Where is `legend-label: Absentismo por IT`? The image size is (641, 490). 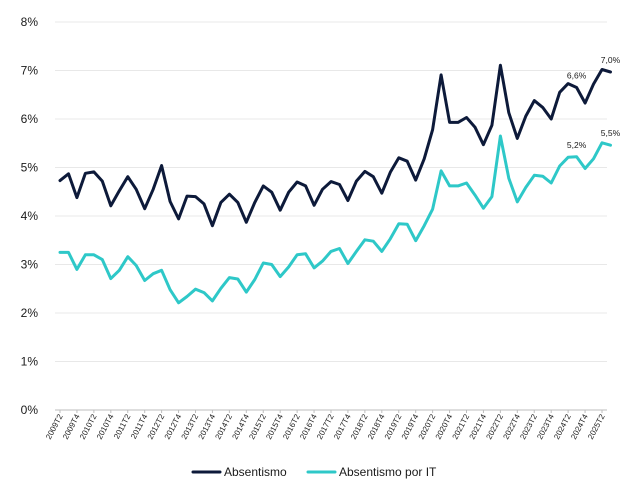
legend-label: Absentismo por IT is located at coordinates (388, 472).